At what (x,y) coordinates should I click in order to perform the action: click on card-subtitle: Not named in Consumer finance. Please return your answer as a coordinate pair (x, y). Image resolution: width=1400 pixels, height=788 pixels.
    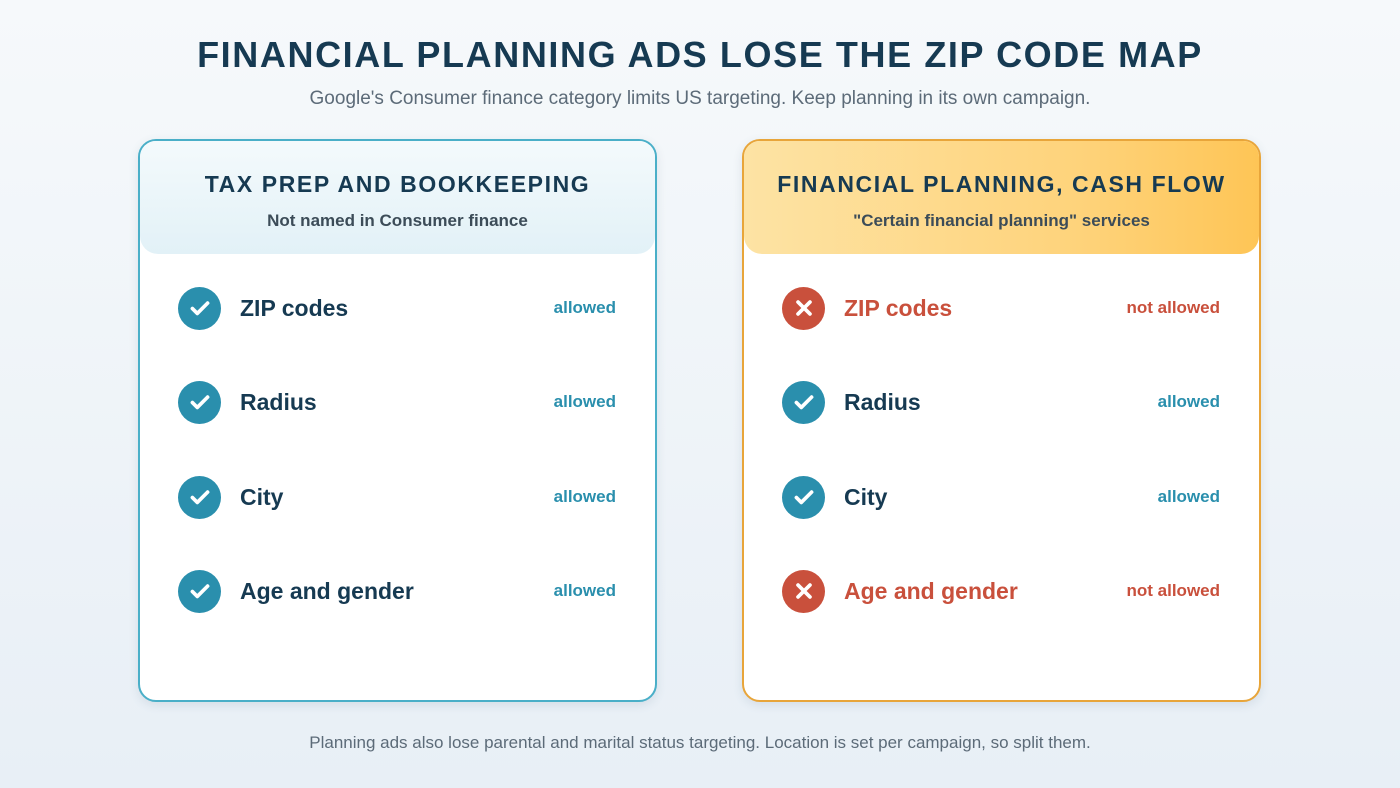
    Looking at the image, I should click on (397, 220).